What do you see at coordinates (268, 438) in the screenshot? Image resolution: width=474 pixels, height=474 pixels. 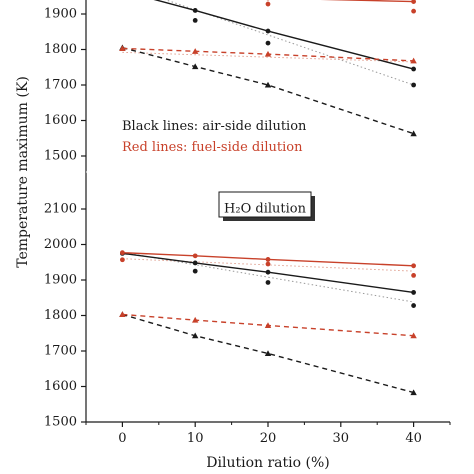 I see `x-tick-label: 20` at bounding box center [268, 438].